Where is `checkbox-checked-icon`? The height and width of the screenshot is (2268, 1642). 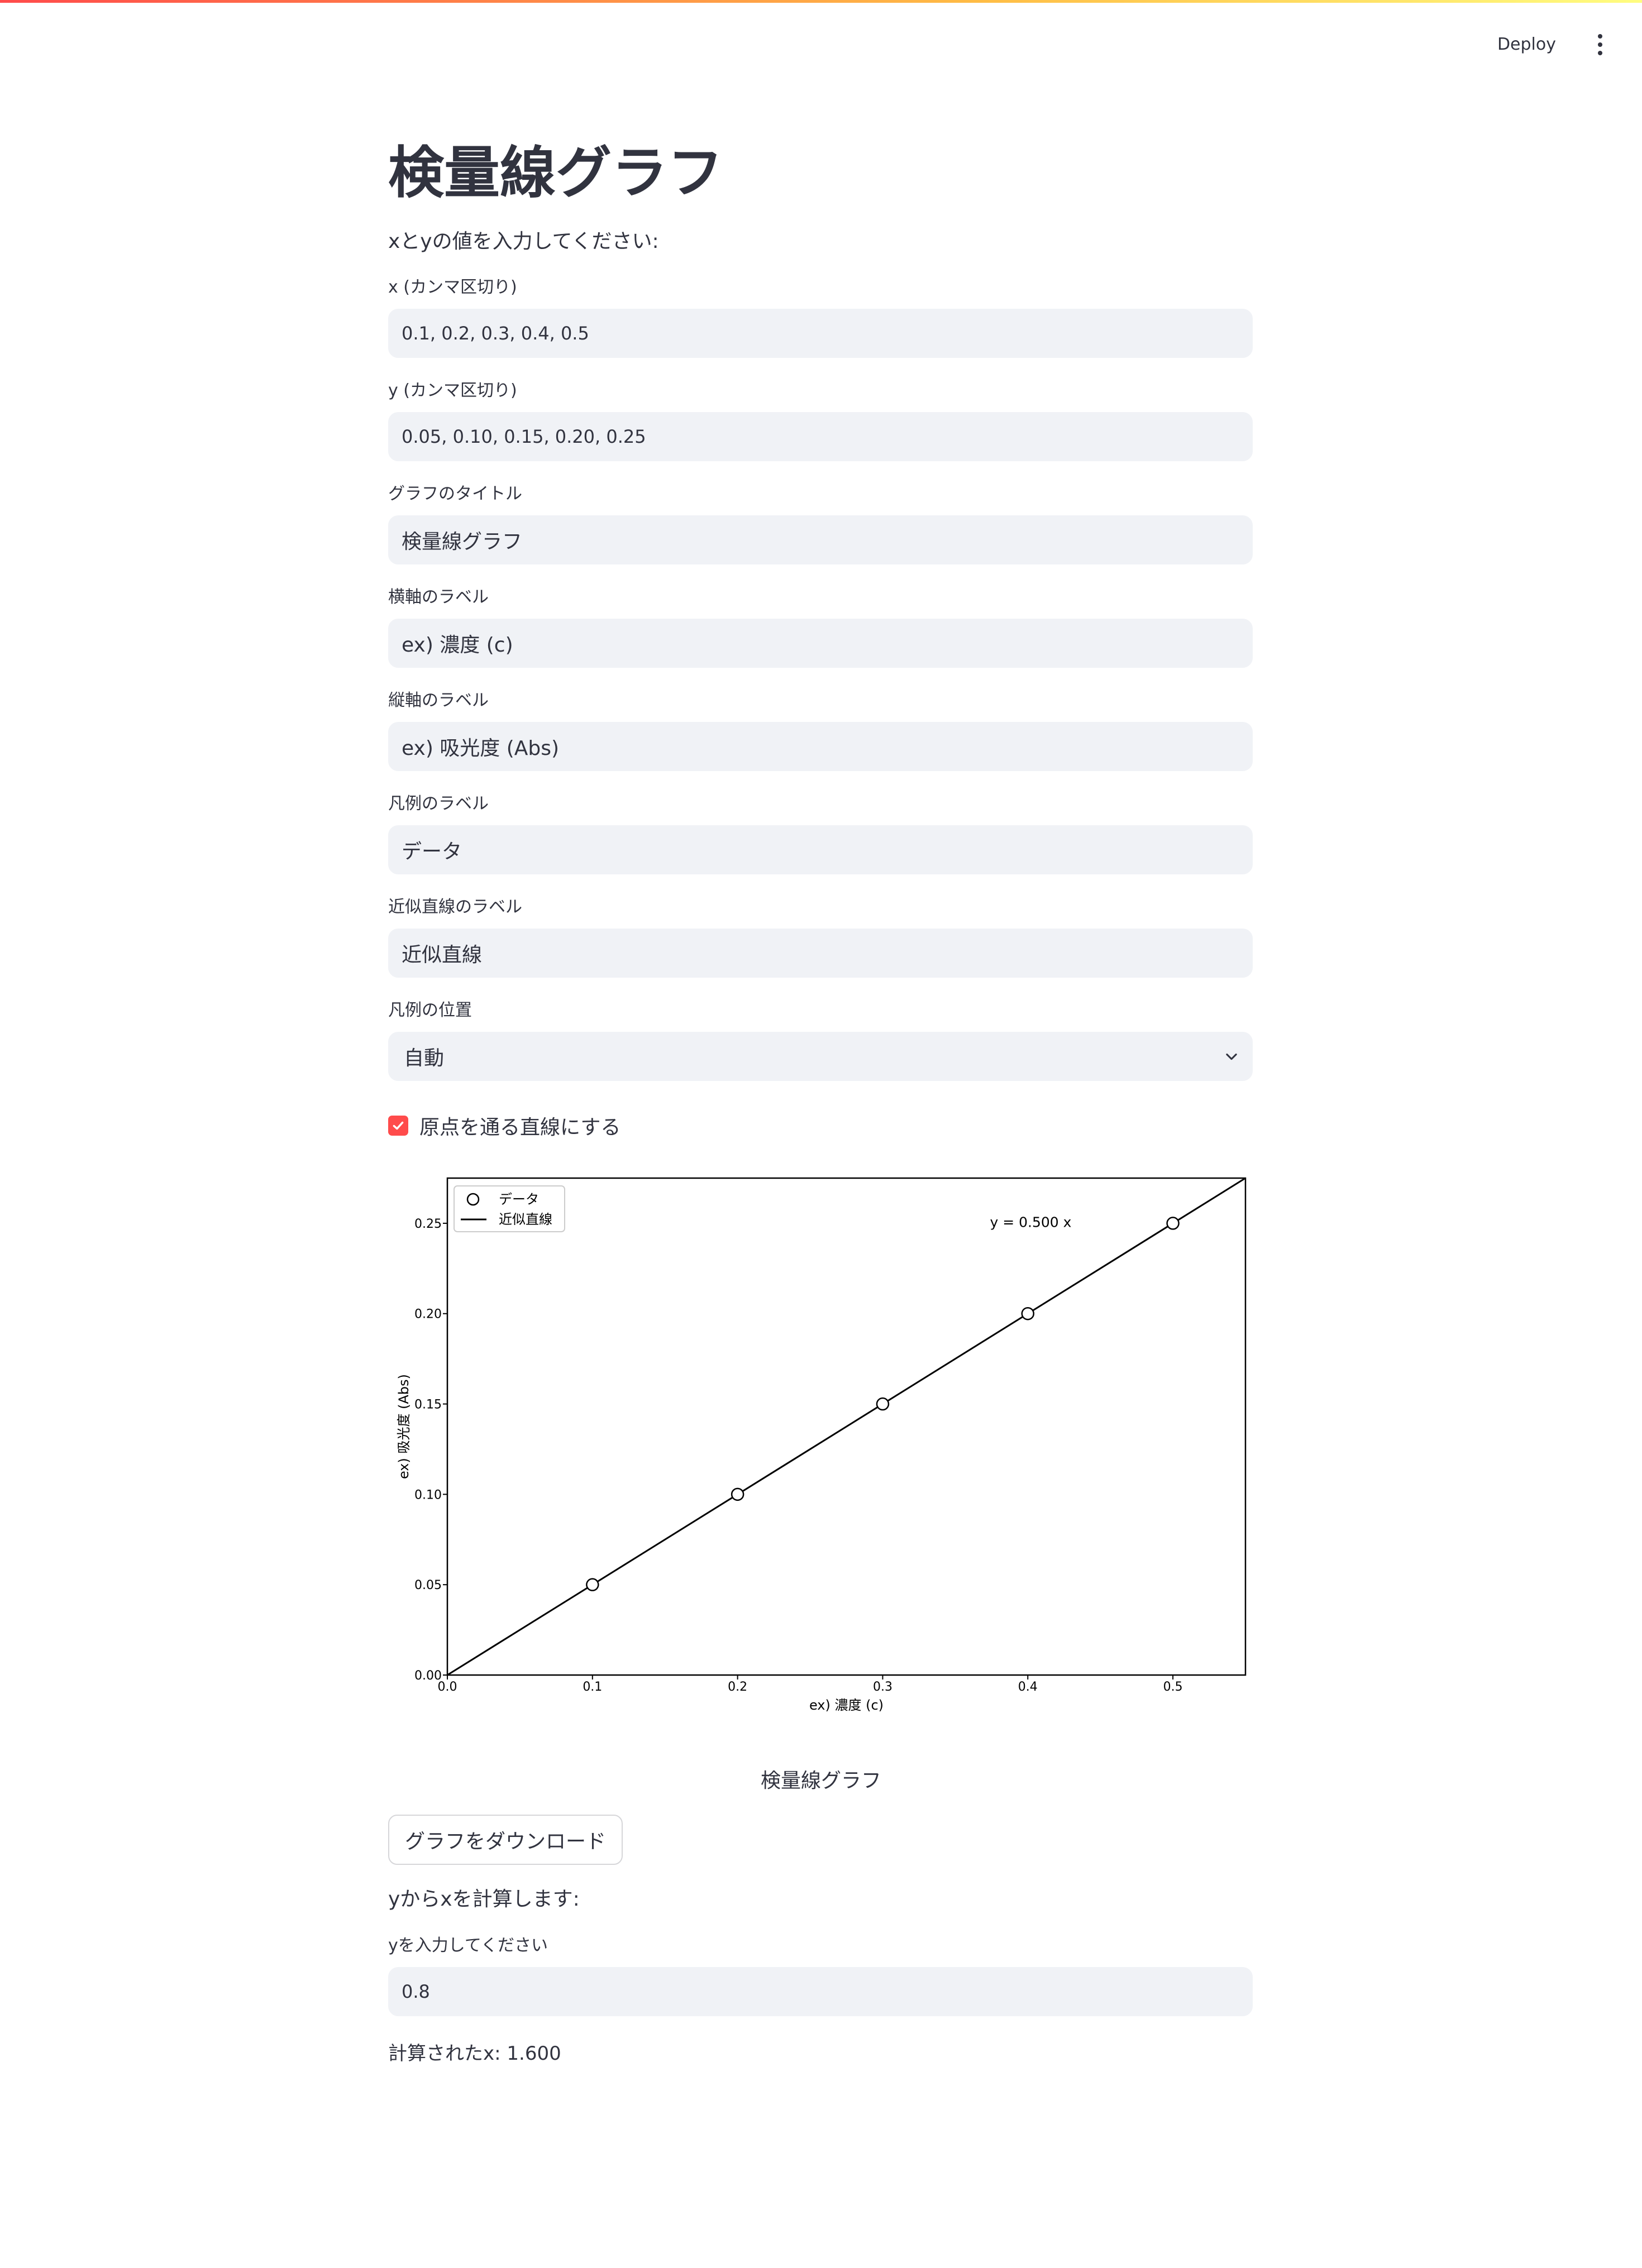 checkbox-checked-icon is located at coordinates (398, 1126).